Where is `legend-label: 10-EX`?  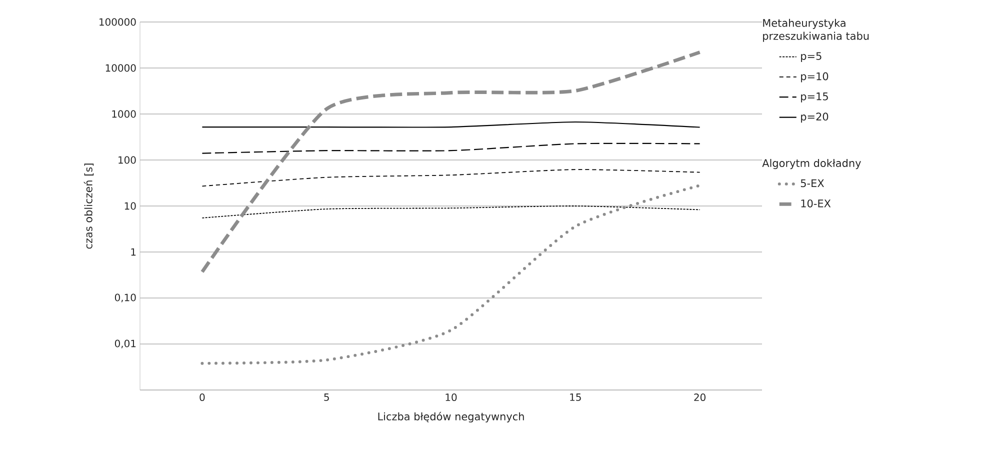
legend-label: 10-EX is located at coordinates (816, 203).